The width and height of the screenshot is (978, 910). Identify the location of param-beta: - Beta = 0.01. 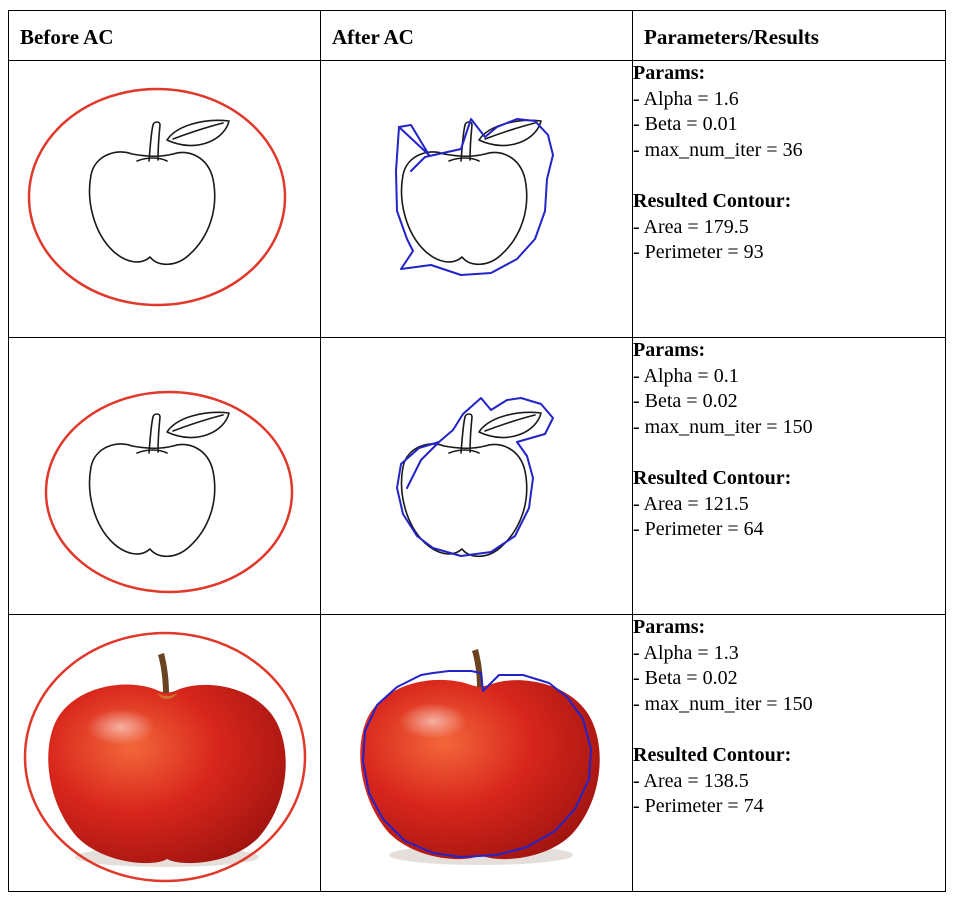
(685, 124).